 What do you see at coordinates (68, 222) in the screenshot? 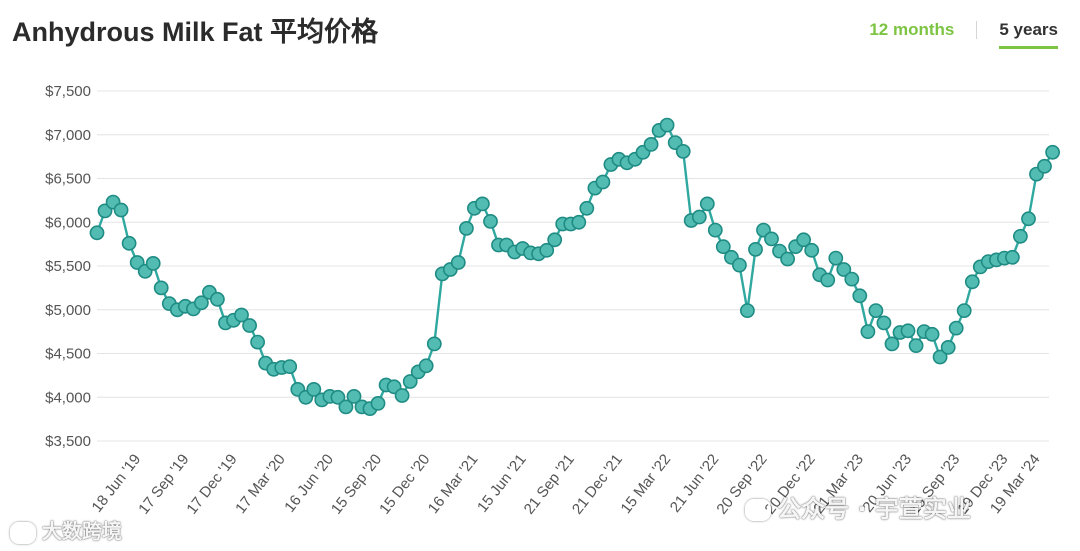
I see `y-tick-label: $6,000` at bounding box center [68, 222].